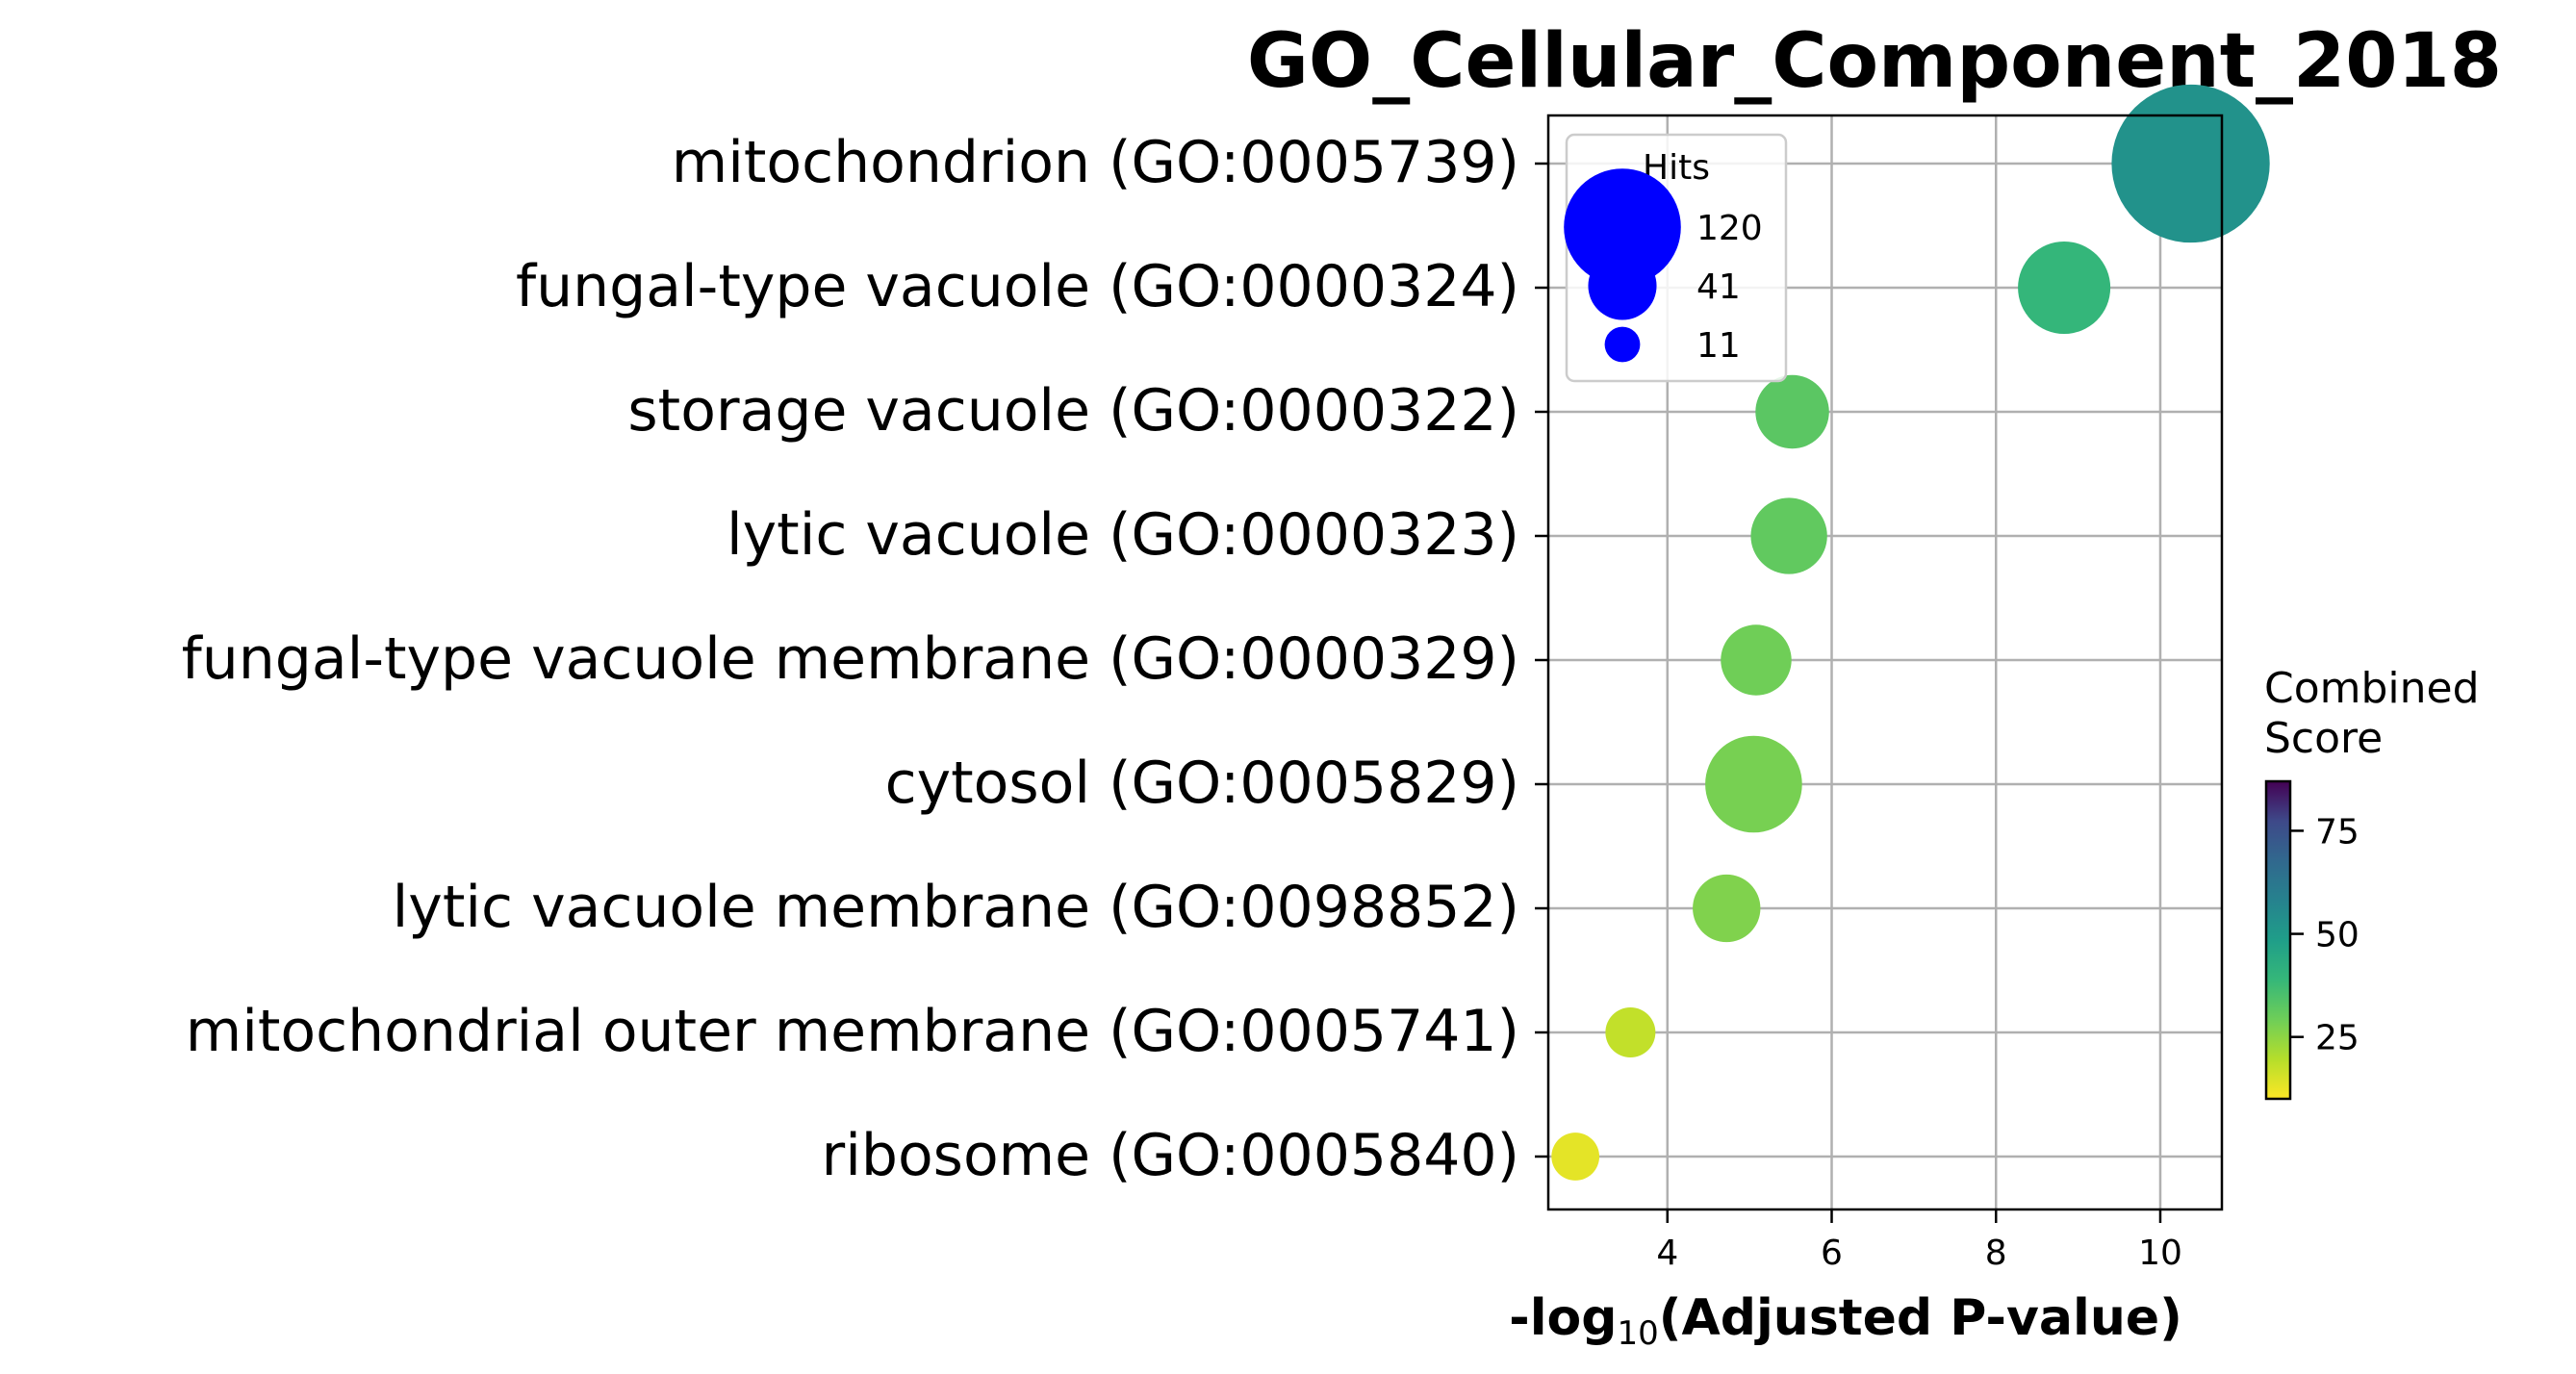  Describe the element at coordinates (956, 907) in the screenshot. I see `term-label: lytic vacuole membrane (GO:0098852)` at that location.